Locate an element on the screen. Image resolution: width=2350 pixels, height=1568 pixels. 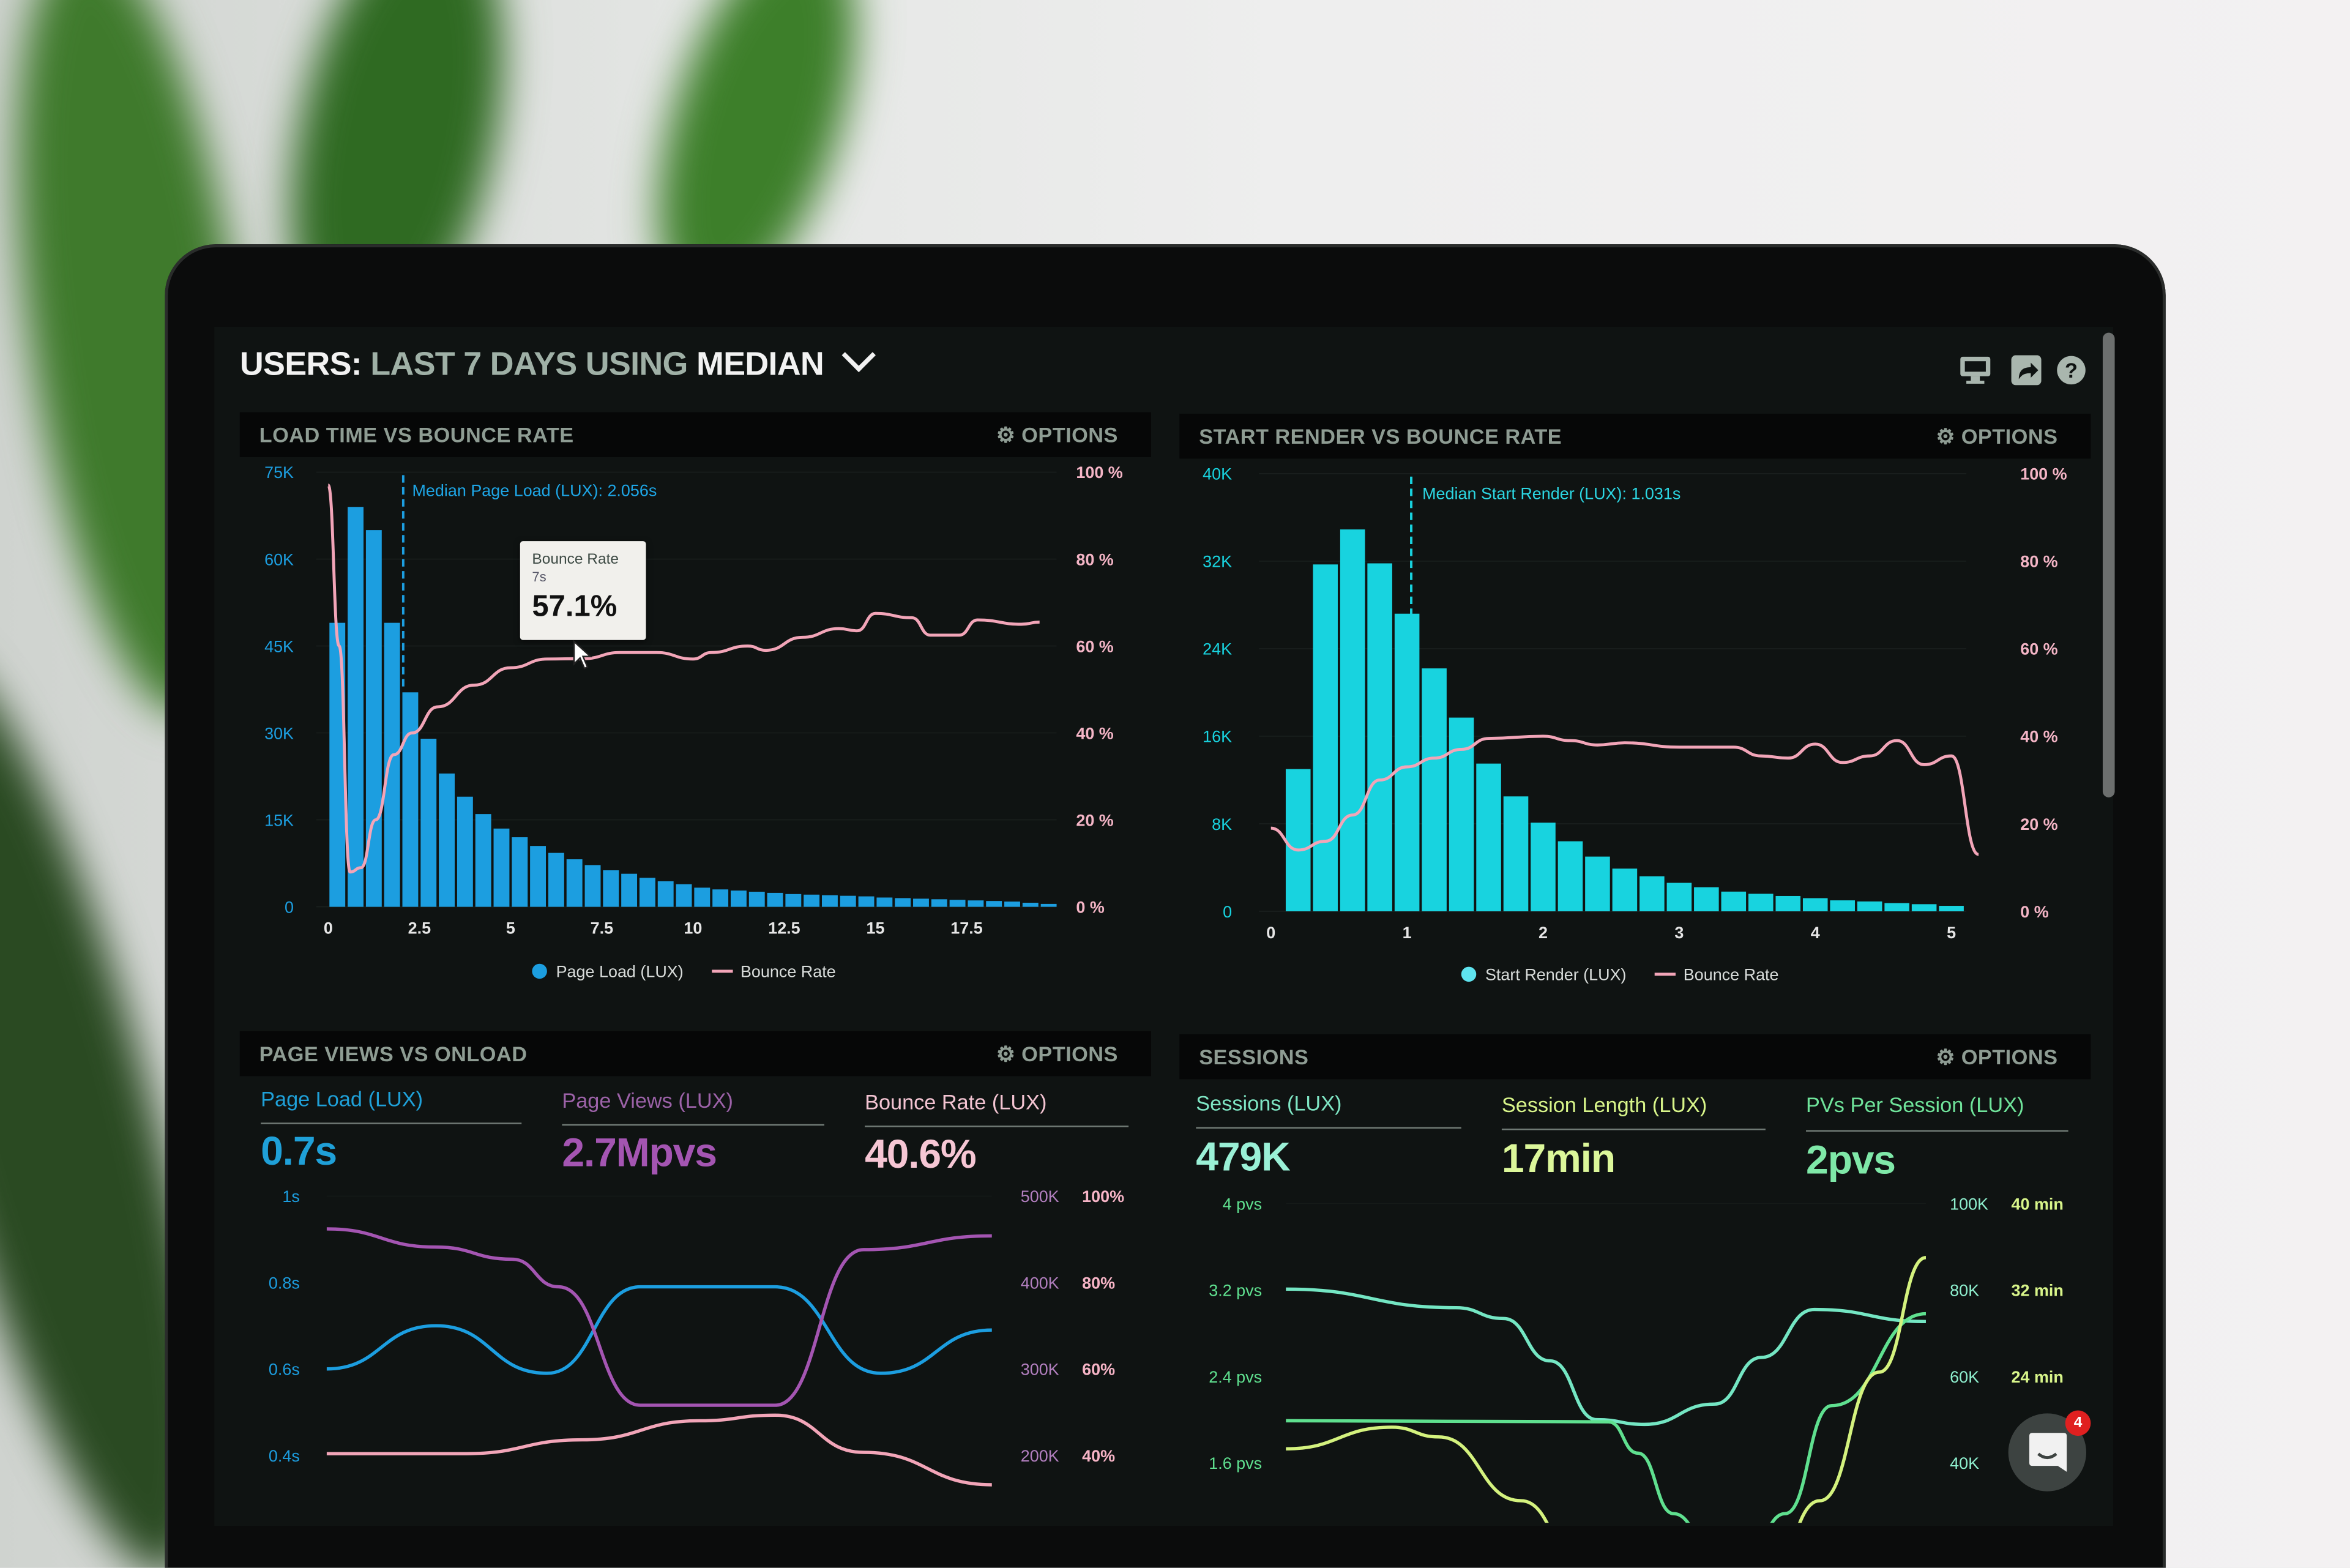
y2-tick-label: 60K is located at coordinates (1964, 1377).